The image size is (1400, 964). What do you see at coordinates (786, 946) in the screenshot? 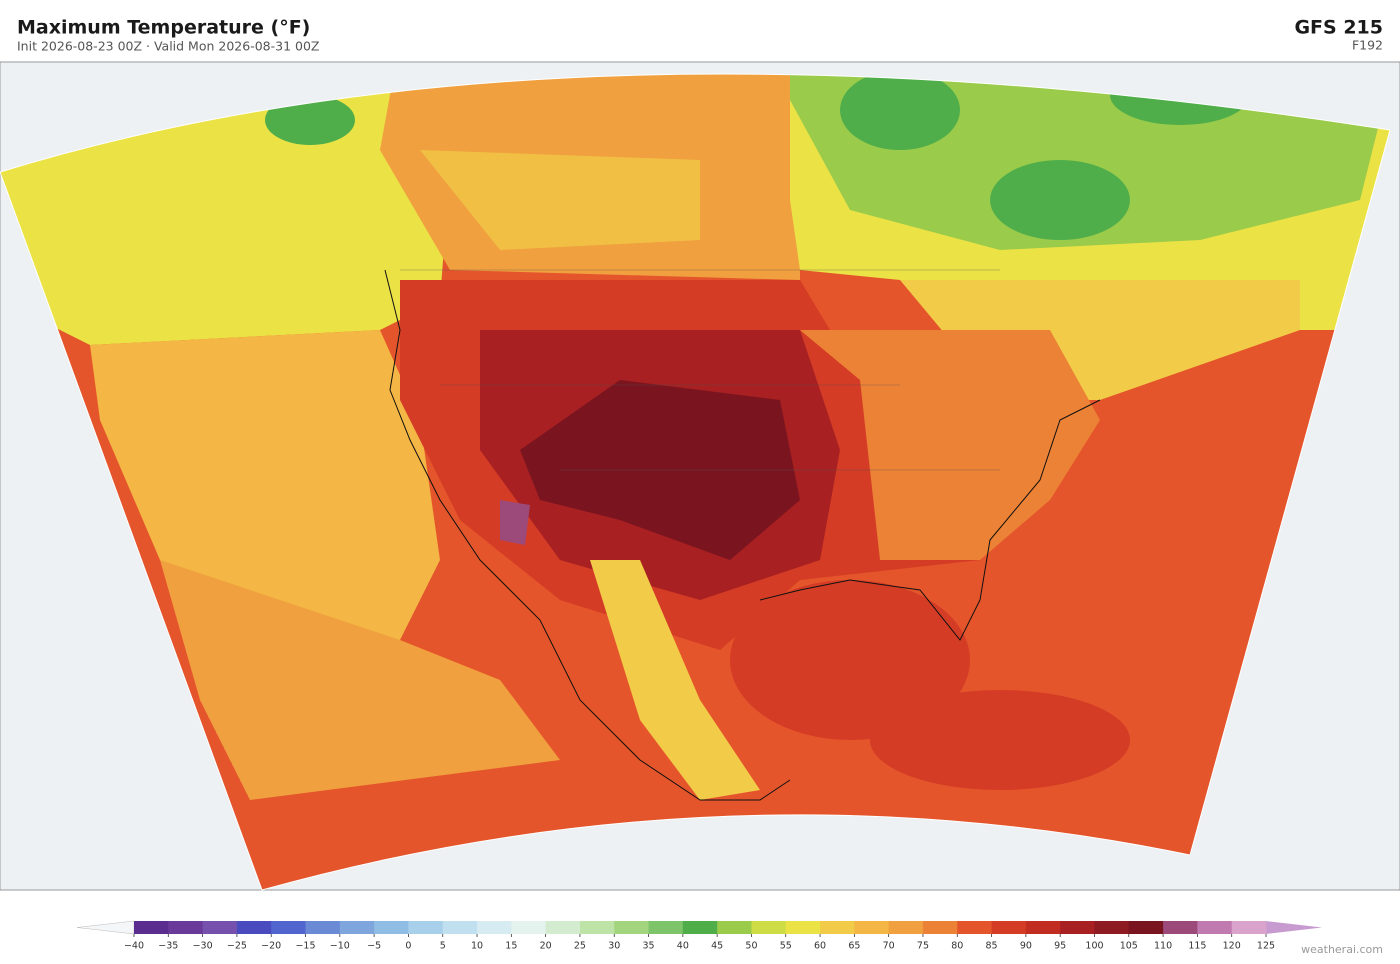
I see `colorbar-tick-label: 55` at bounding box center [786, 946].